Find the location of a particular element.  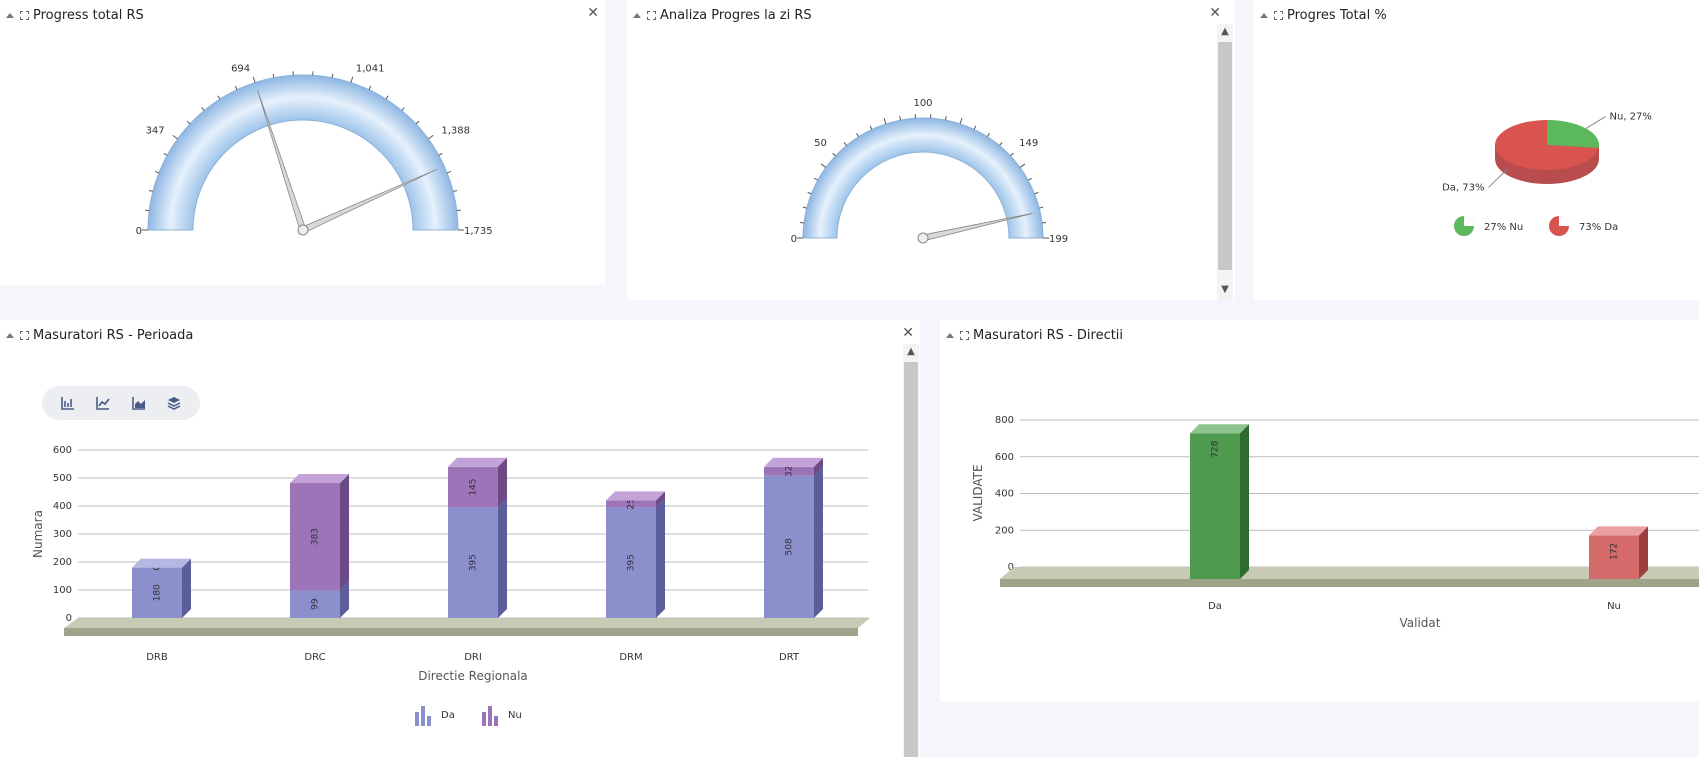

scroll-down-icon: ▼ is located at coordinates (1225, 289).